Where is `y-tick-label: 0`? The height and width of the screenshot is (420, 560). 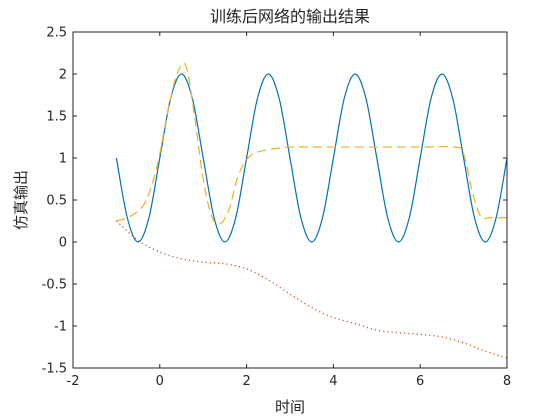
y-tick-label: 0 is located at coordinates (63, 243).